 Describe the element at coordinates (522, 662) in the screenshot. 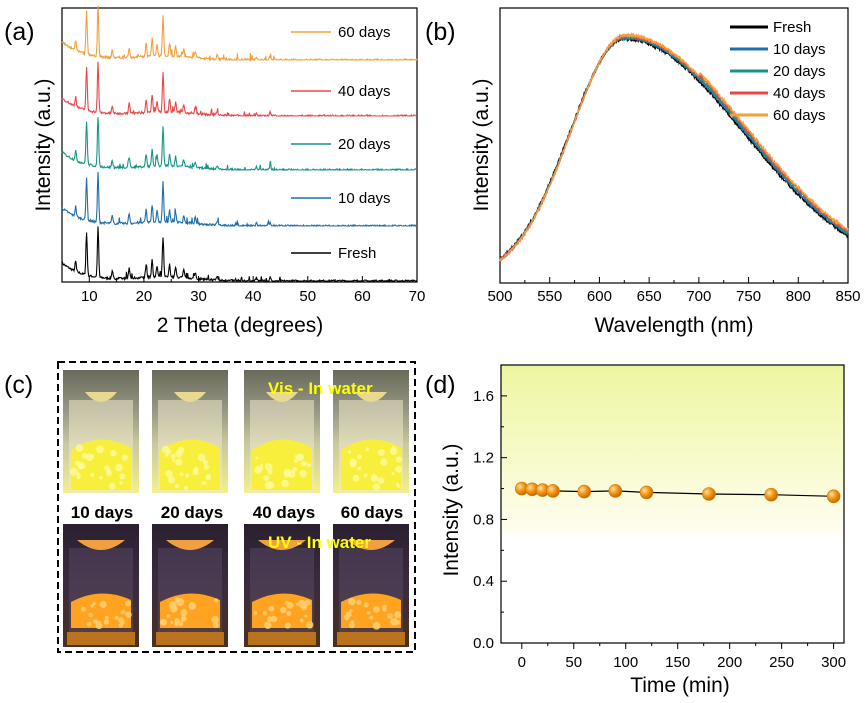

I see `stability-x-tick-label: 0` at that location.